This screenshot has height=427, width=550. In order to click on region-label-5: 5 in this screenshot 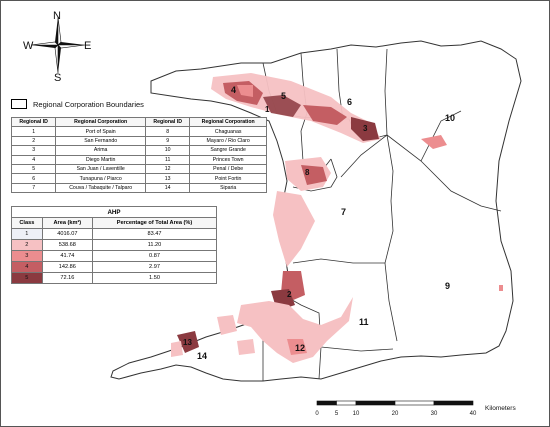, I will do `click(283, 96)`.